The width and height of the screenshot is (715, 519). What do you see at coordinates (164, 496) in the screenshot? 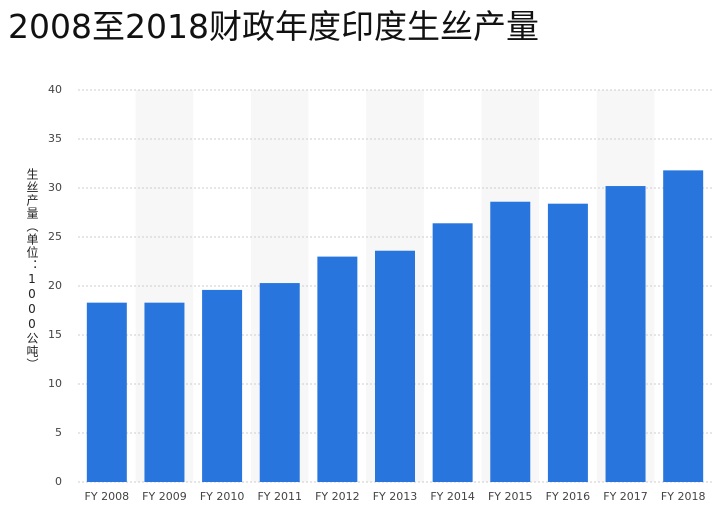
I see `x-tick-label: FY 2009` at bounding box center [164, 496].